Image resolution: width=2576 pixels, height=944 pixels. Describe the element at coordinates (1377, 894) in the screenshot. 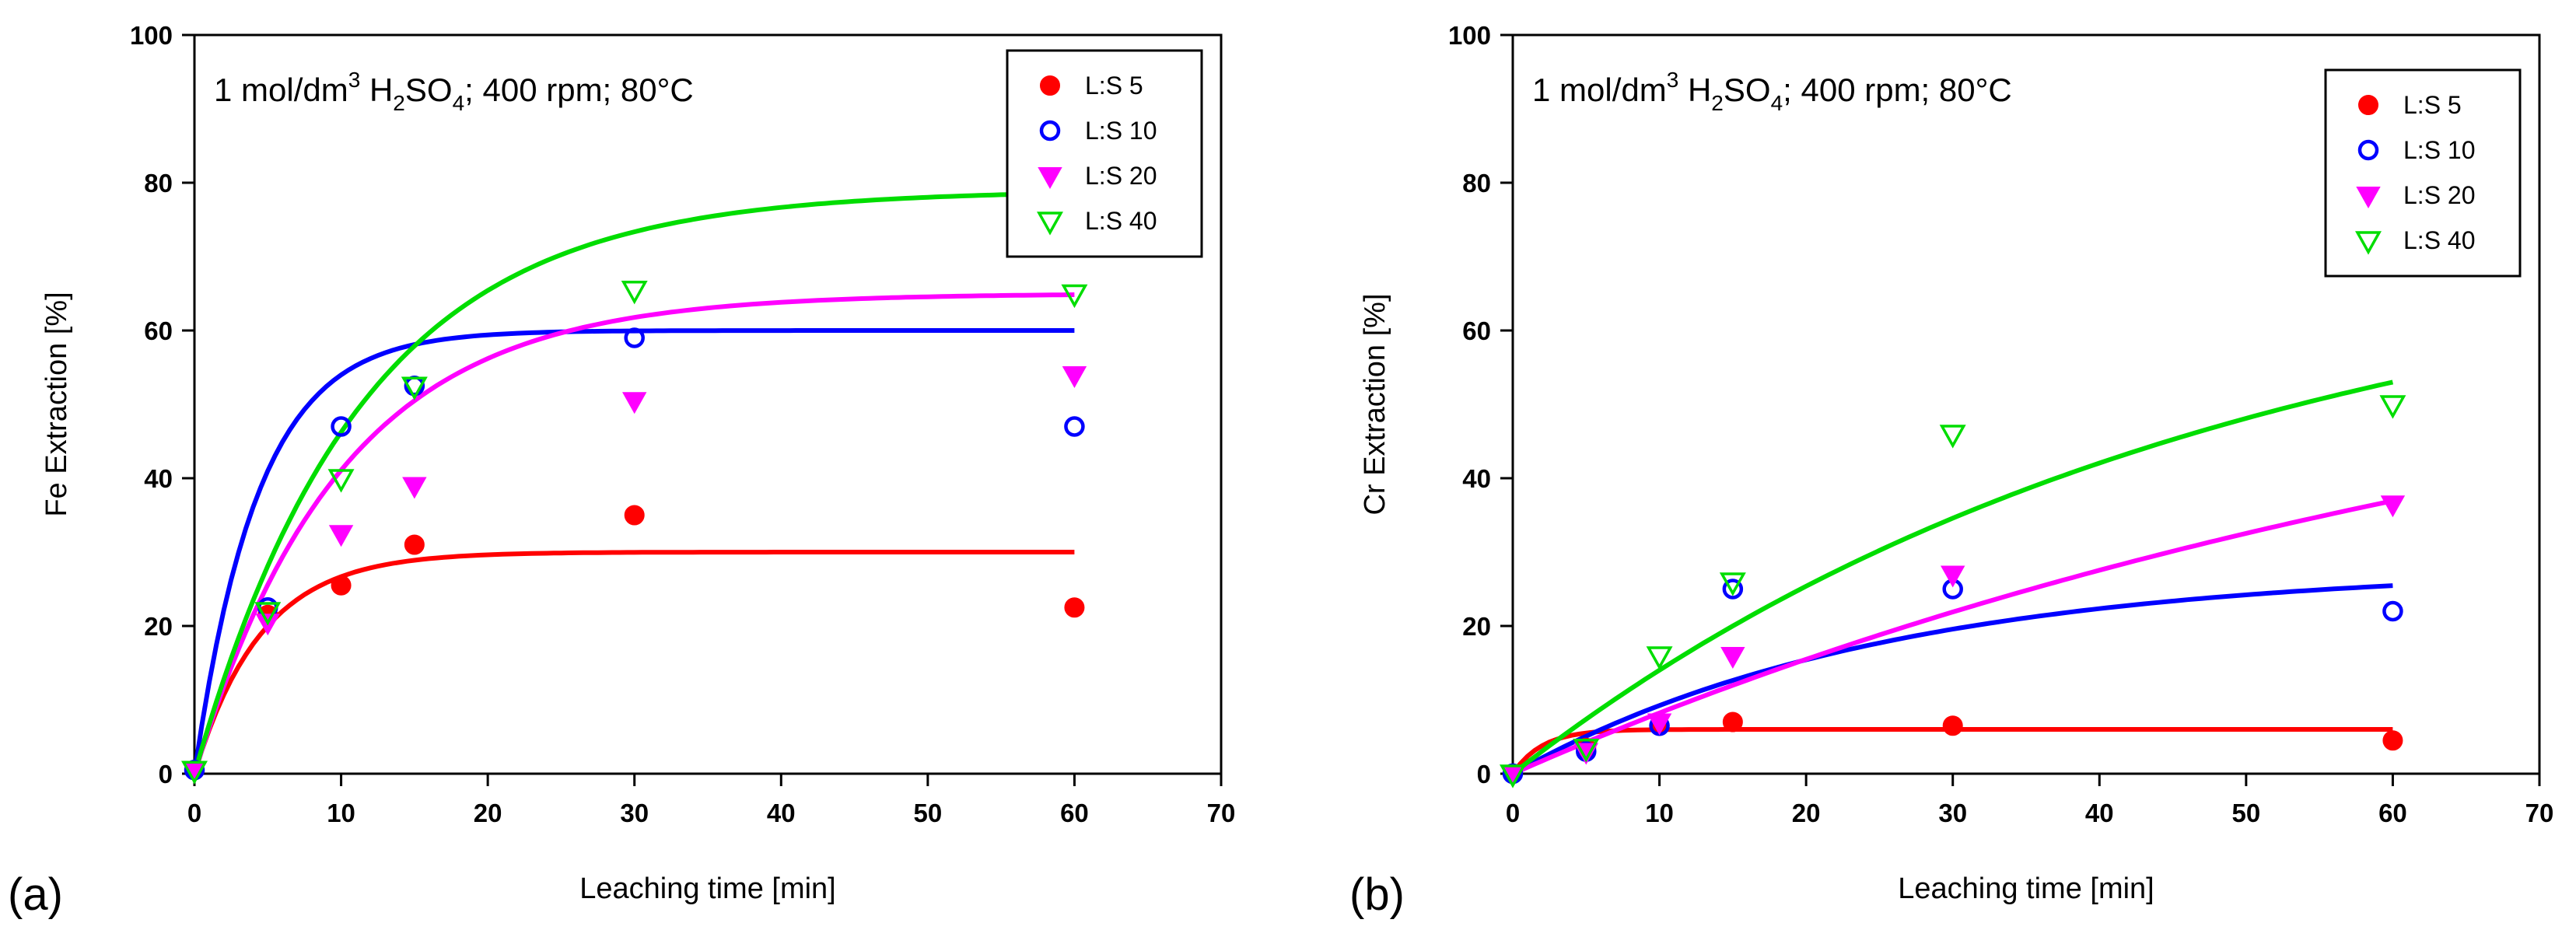

I see `panel-label-b: (b)` at that location.